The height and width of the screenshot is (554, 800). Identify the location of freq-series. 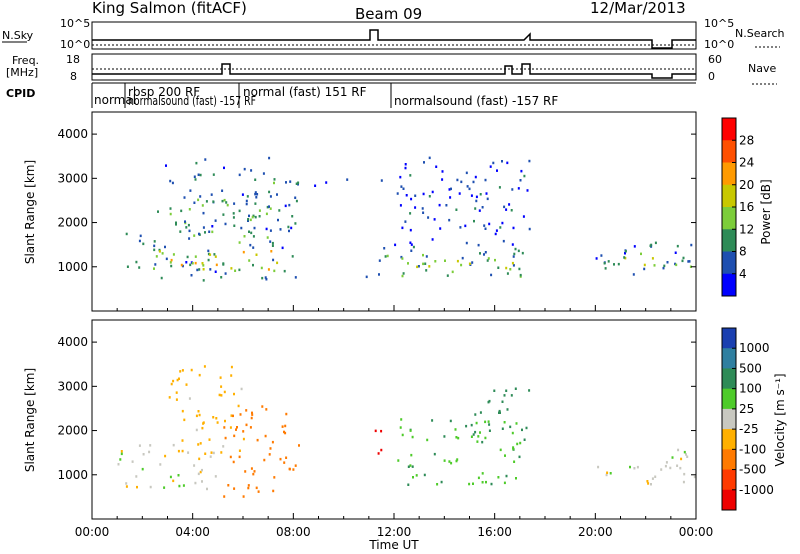
(394, 71).